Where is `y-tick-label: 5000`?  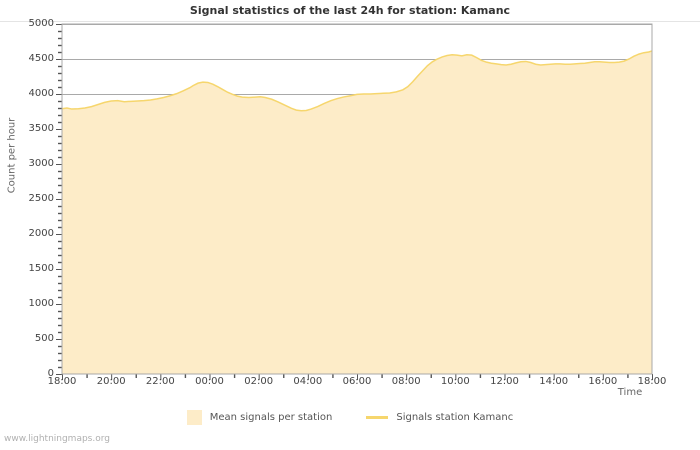 y-tick-label: 5000 is located at coordinates (41, 23).